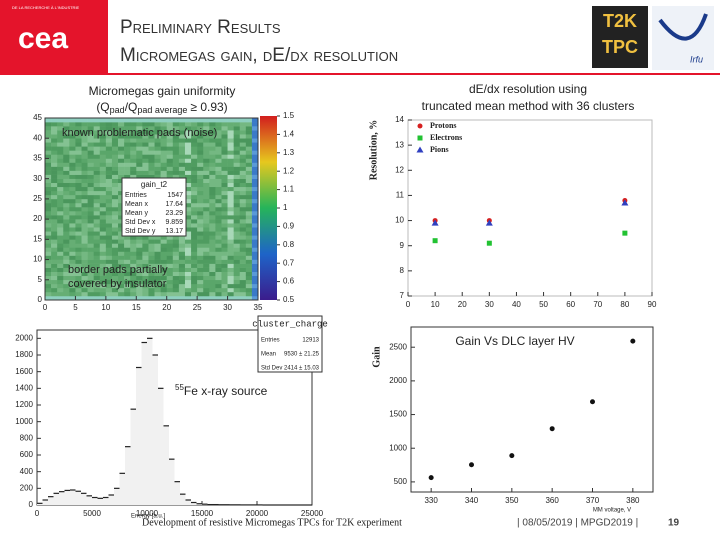  What do you see at coordinates (431, 500) in the screenshot?
I see `x-tick-label: 330` at bounding box center [431, 500].